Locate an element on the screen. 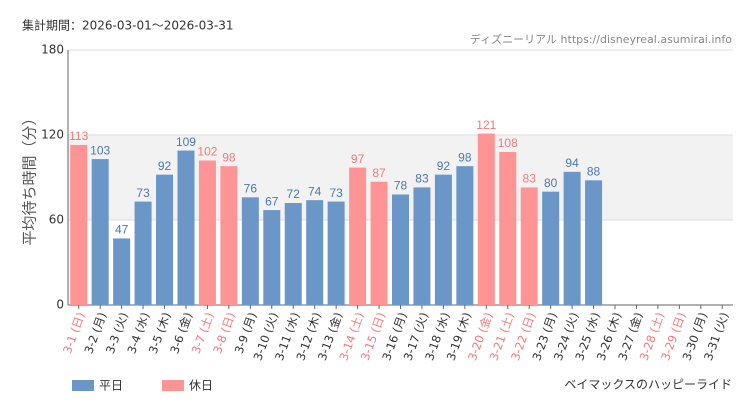  value-label: 80 is located at coordinates (551, 183).